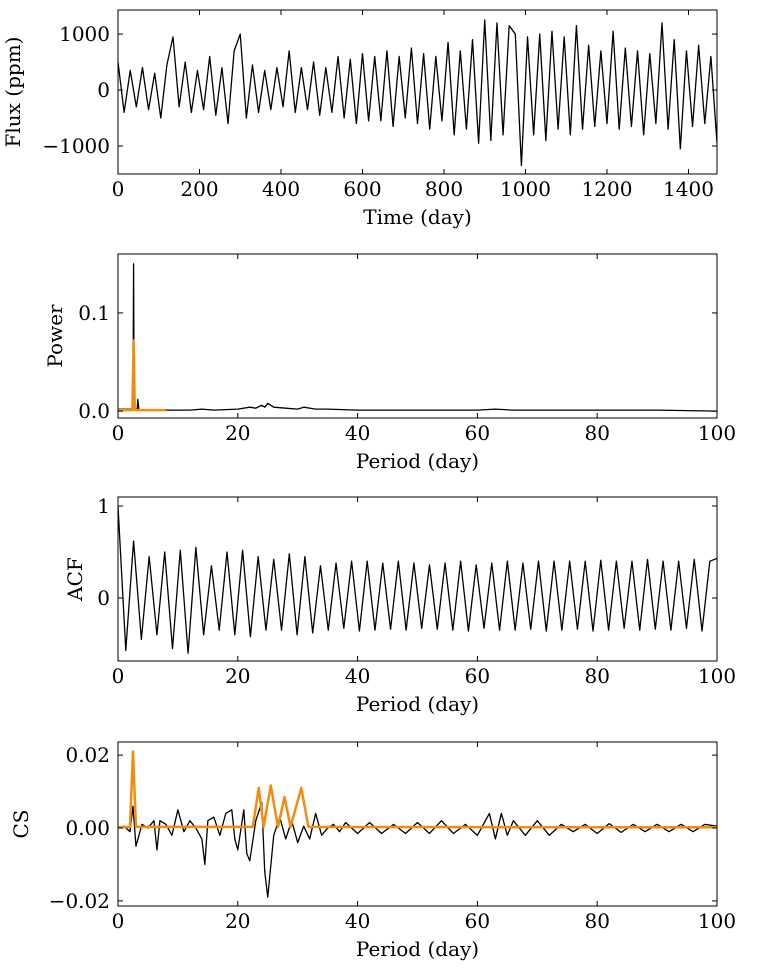  I want to click on y-tick-label: 0.1, so click(94, 313).